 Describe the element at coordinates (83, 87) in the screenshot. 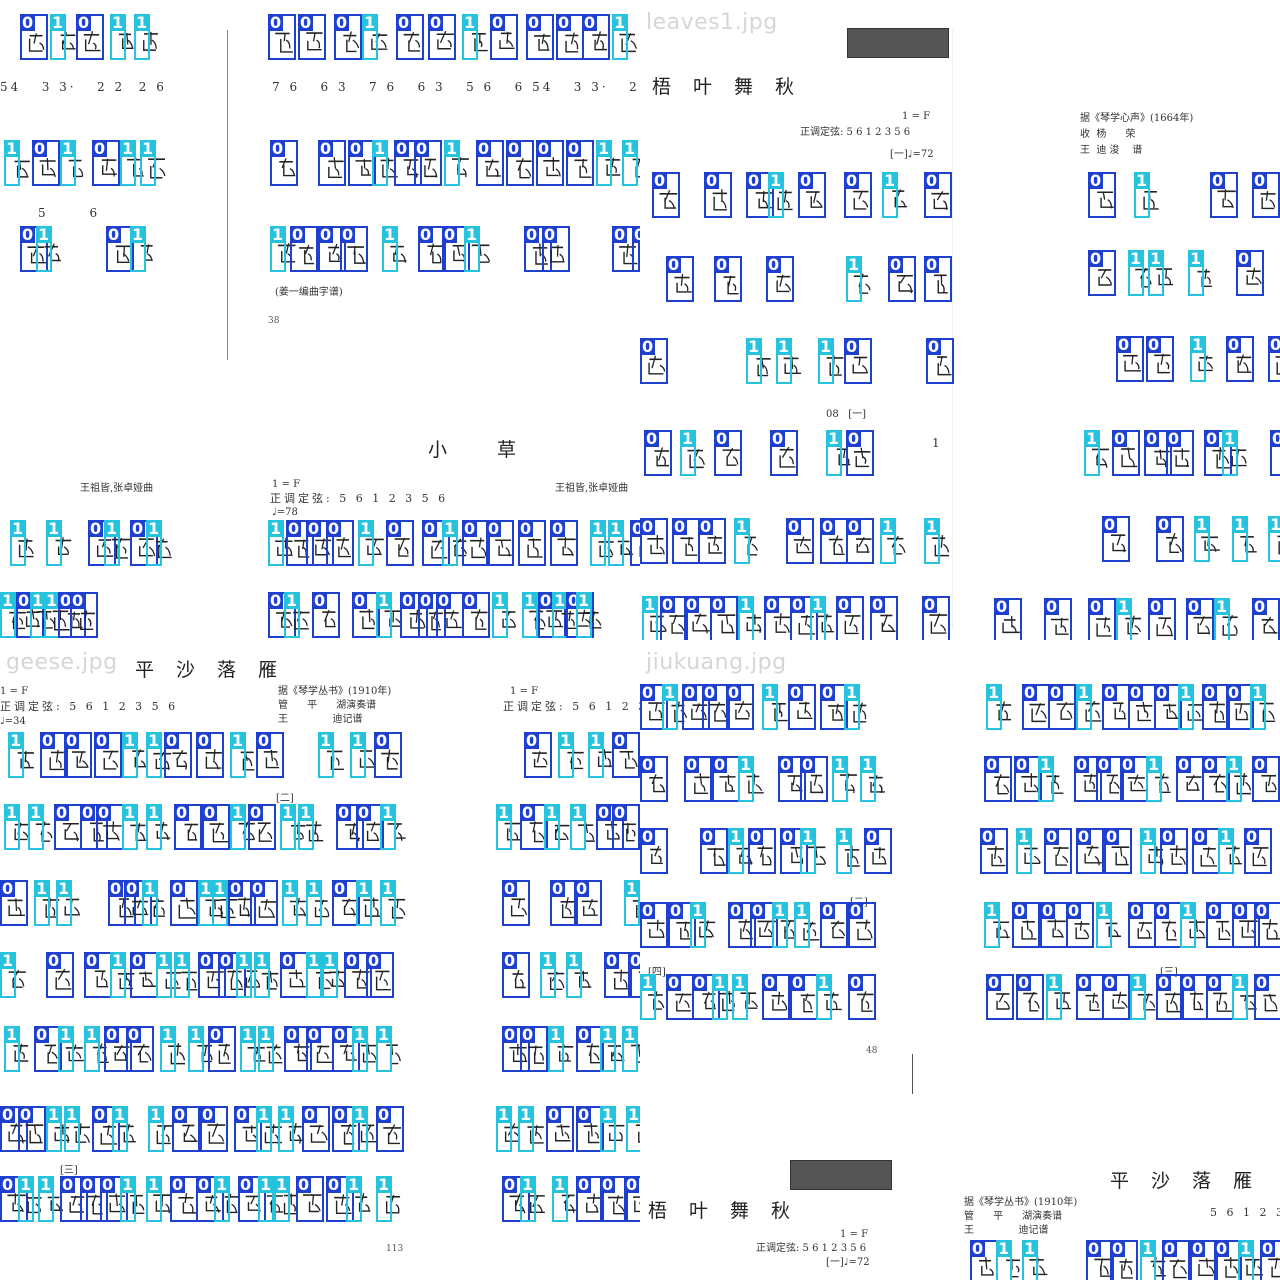

I see `notation-row-1: 5̇4 3 3· 2 2 2 6` at that location.